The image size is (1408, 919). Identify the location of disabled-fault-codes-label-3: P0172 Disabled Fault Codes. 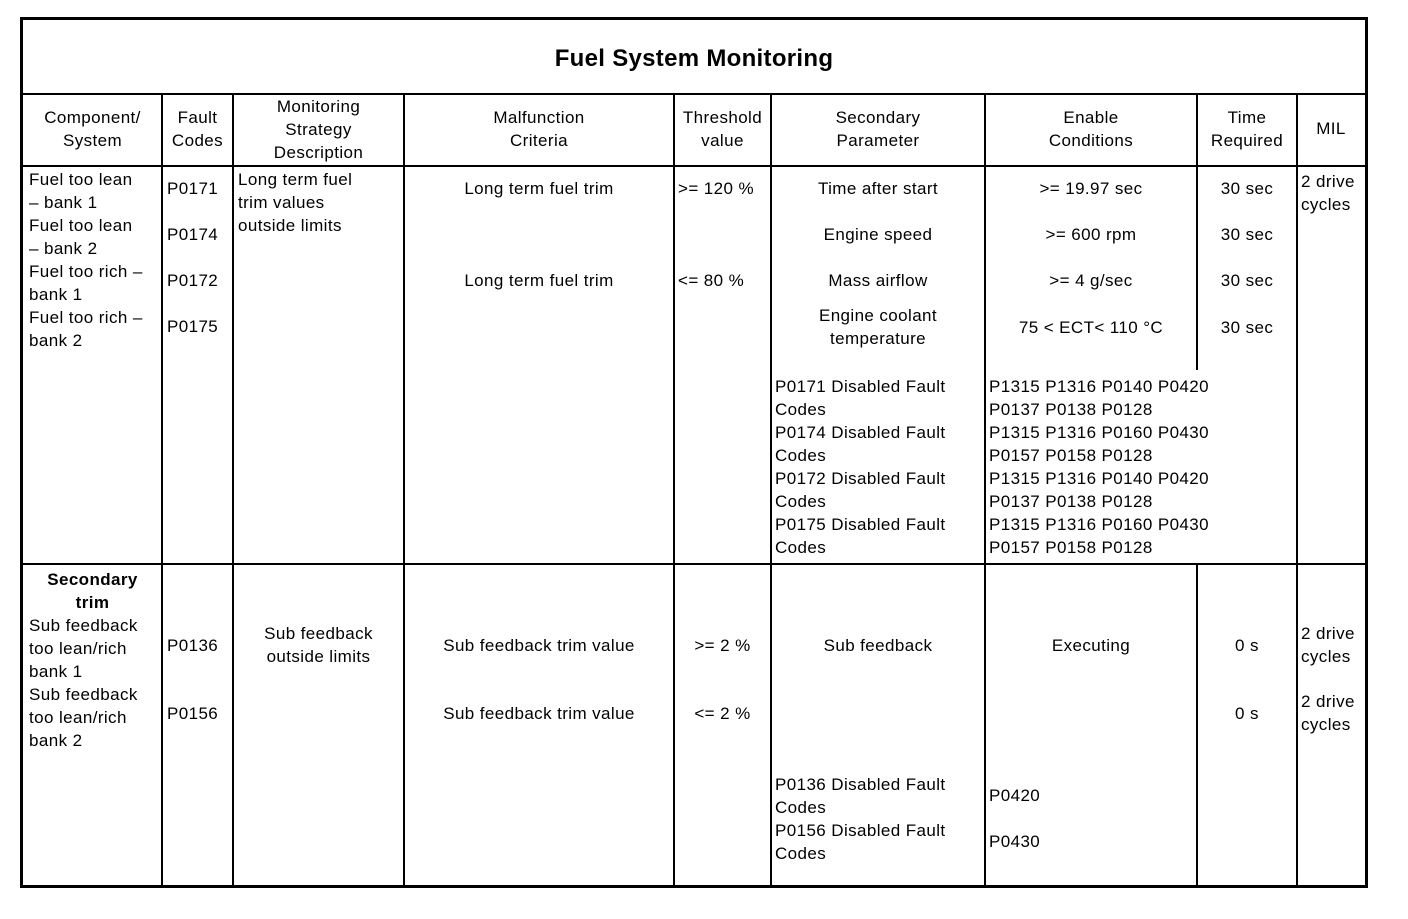
(860, 490).